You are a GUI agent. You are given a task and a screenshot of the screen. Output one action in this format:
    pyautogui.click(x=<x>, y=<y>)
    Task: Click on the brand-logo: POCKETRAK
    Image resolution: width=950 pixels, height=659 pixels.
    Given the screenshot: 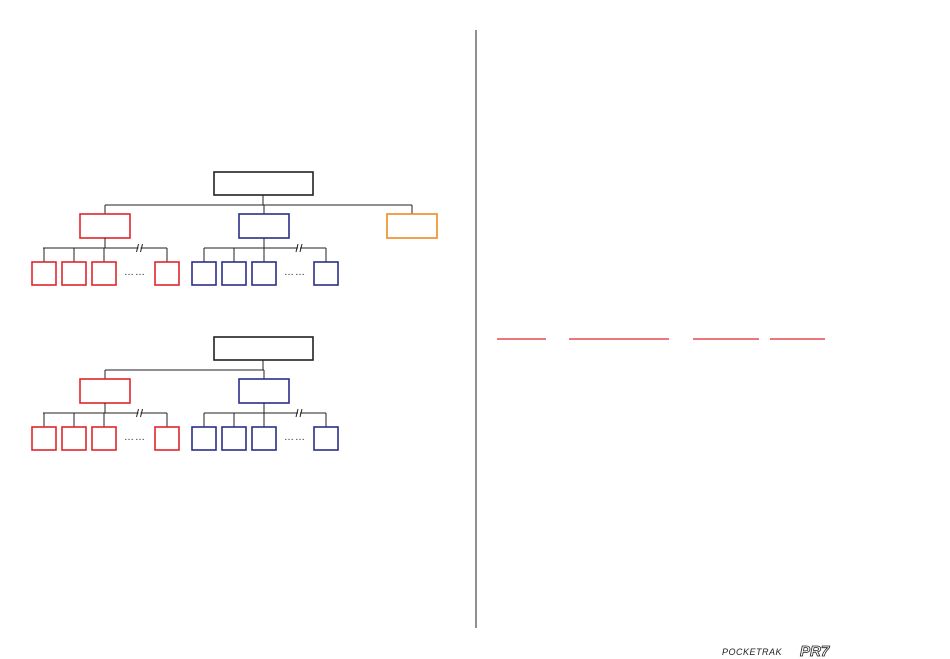 What is the action you would take?
    pyautogui.click(x=752, y=652)
    